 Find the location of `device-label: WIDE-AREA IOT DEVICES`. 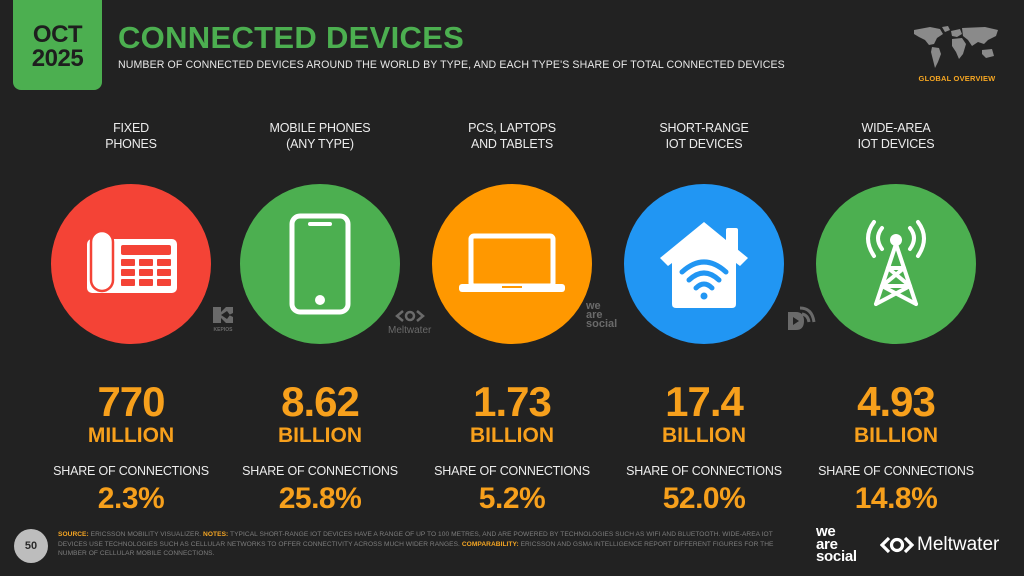

device-label: WIDE-AREA IOT DEVICES is located at coordinates (896, 136).